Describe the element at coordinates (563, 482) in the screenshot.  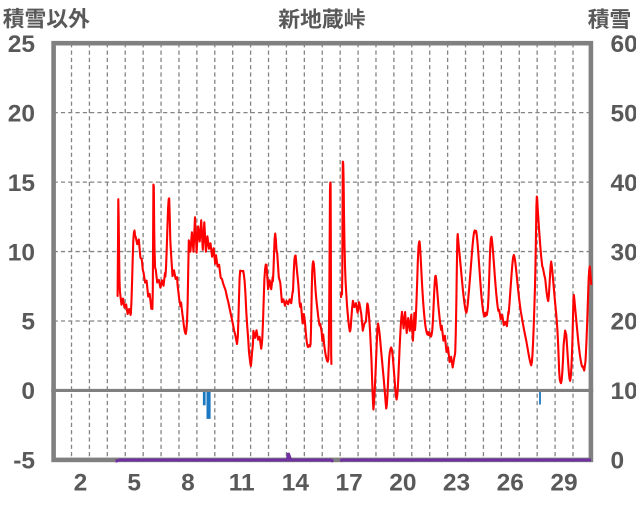
I see `svg-text: 29` at that location.